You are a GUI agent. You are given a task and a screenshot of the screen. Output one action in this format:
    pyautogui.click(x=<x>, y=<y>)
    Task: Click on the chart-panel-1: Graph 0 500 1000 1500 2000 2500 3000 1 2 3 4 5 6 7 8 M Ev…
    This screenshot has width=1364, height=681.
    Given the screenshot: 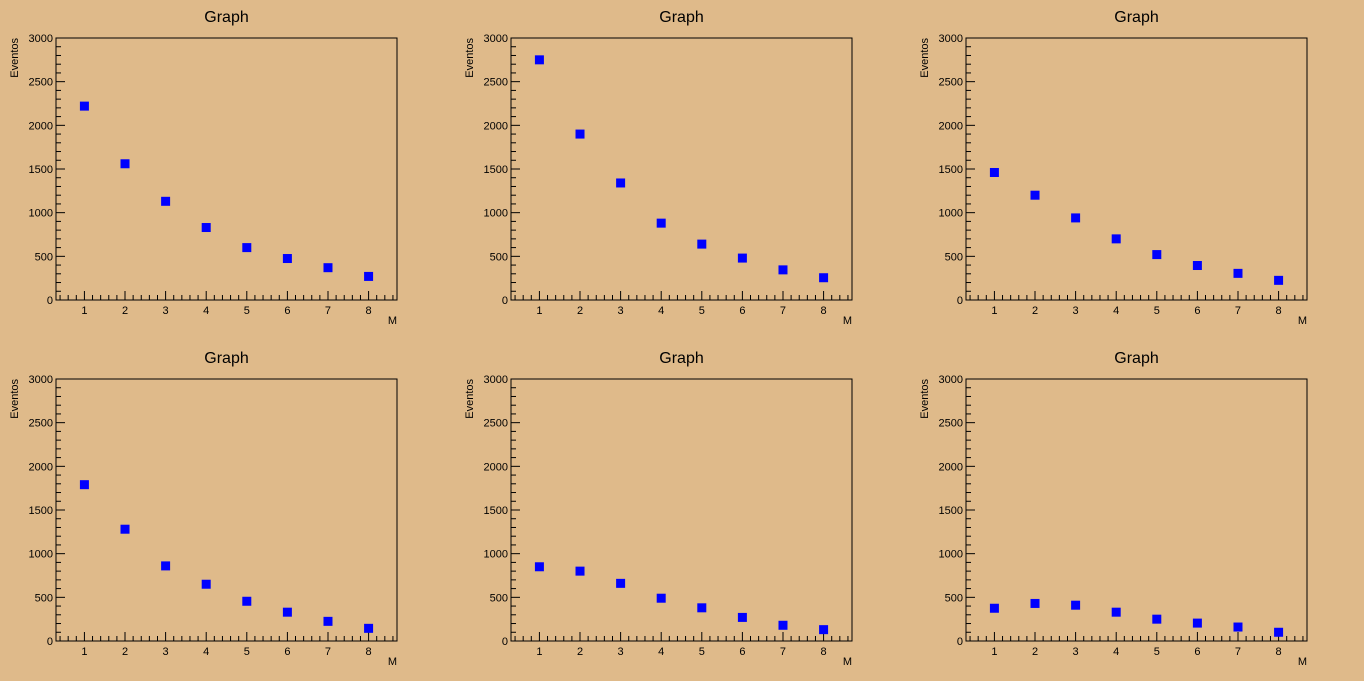 What is the action you would take?
    pyautogui.click(x=203, y=168)
    